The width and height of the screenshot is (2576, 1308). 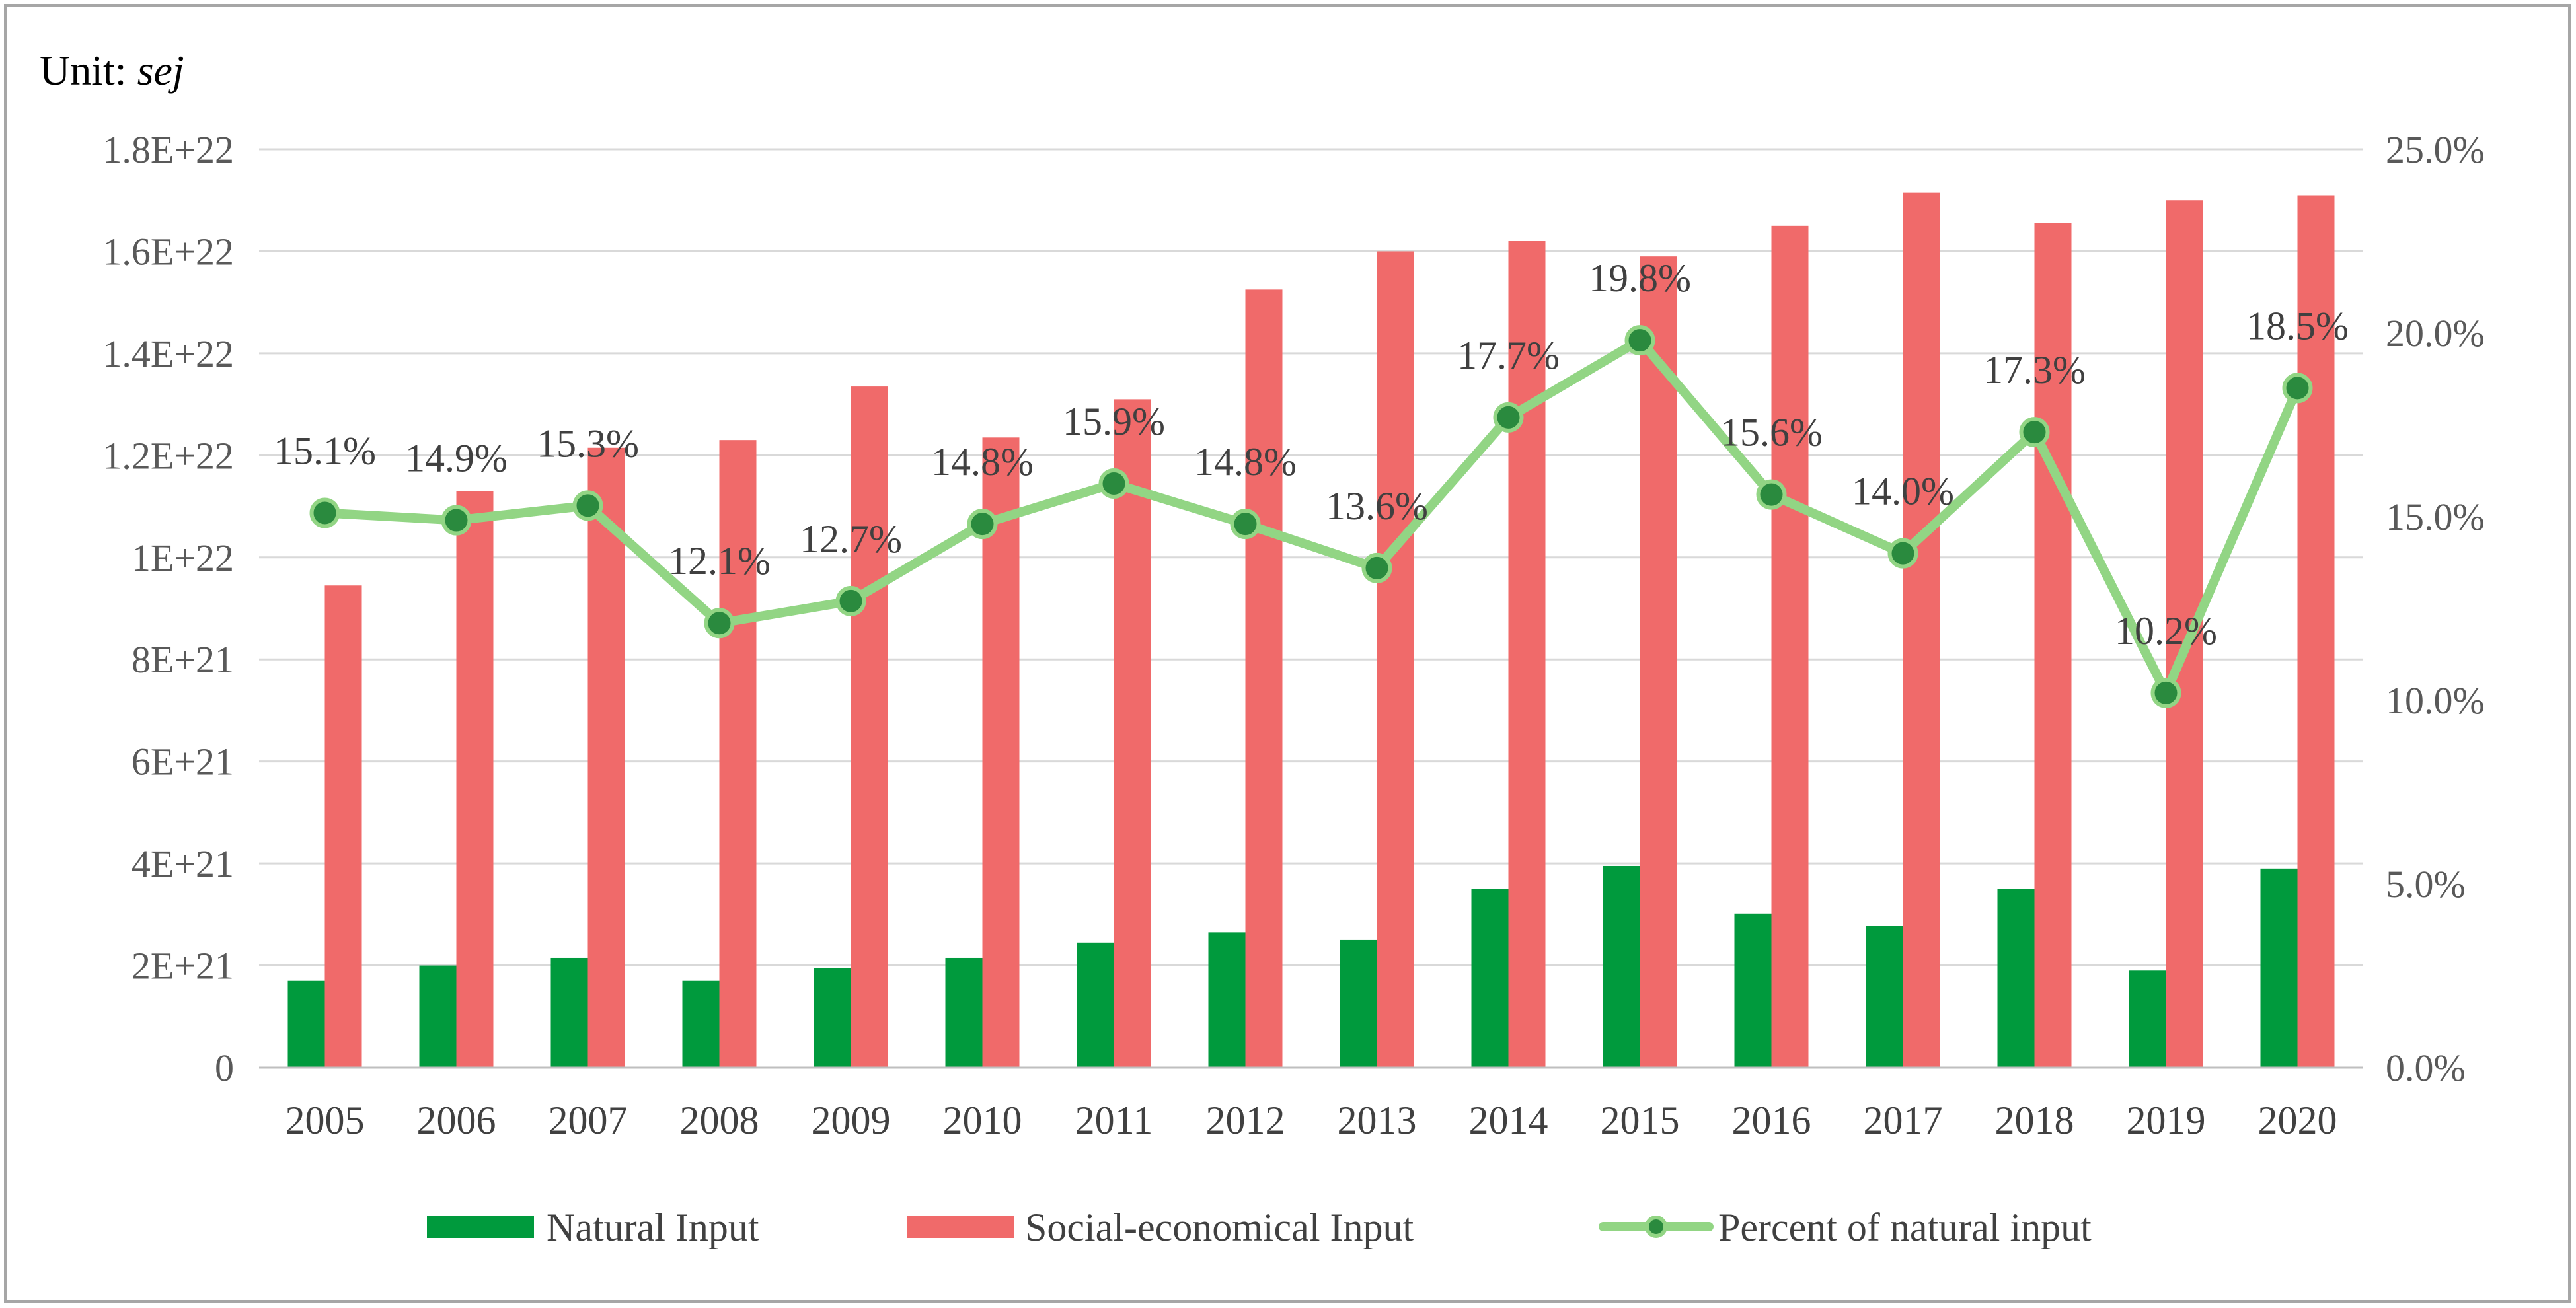 I want to click on right-axis-tick-label: 5.0%, so click(x=2426, y=884).